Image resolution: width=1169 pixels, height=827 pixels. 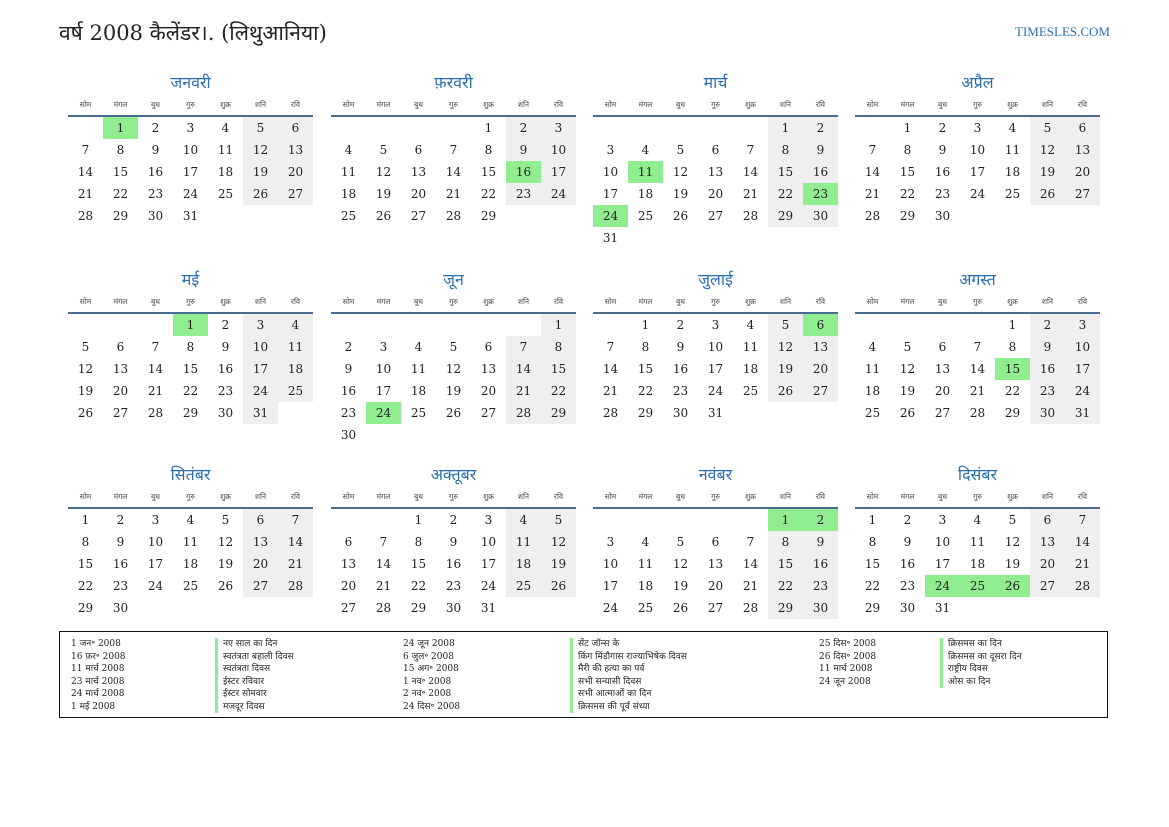 I want to click on legend-holiday-name: क्रिसमस का दूसरा दिन, so click(x=981, y=656).